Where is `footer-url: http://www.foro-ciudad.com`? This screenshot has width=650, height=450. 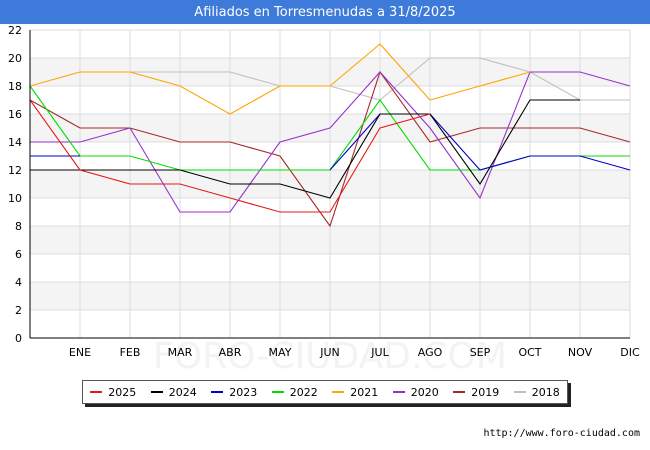 footer-url: http://www.foro-ciudad.com is located at coordinates (561, 433).